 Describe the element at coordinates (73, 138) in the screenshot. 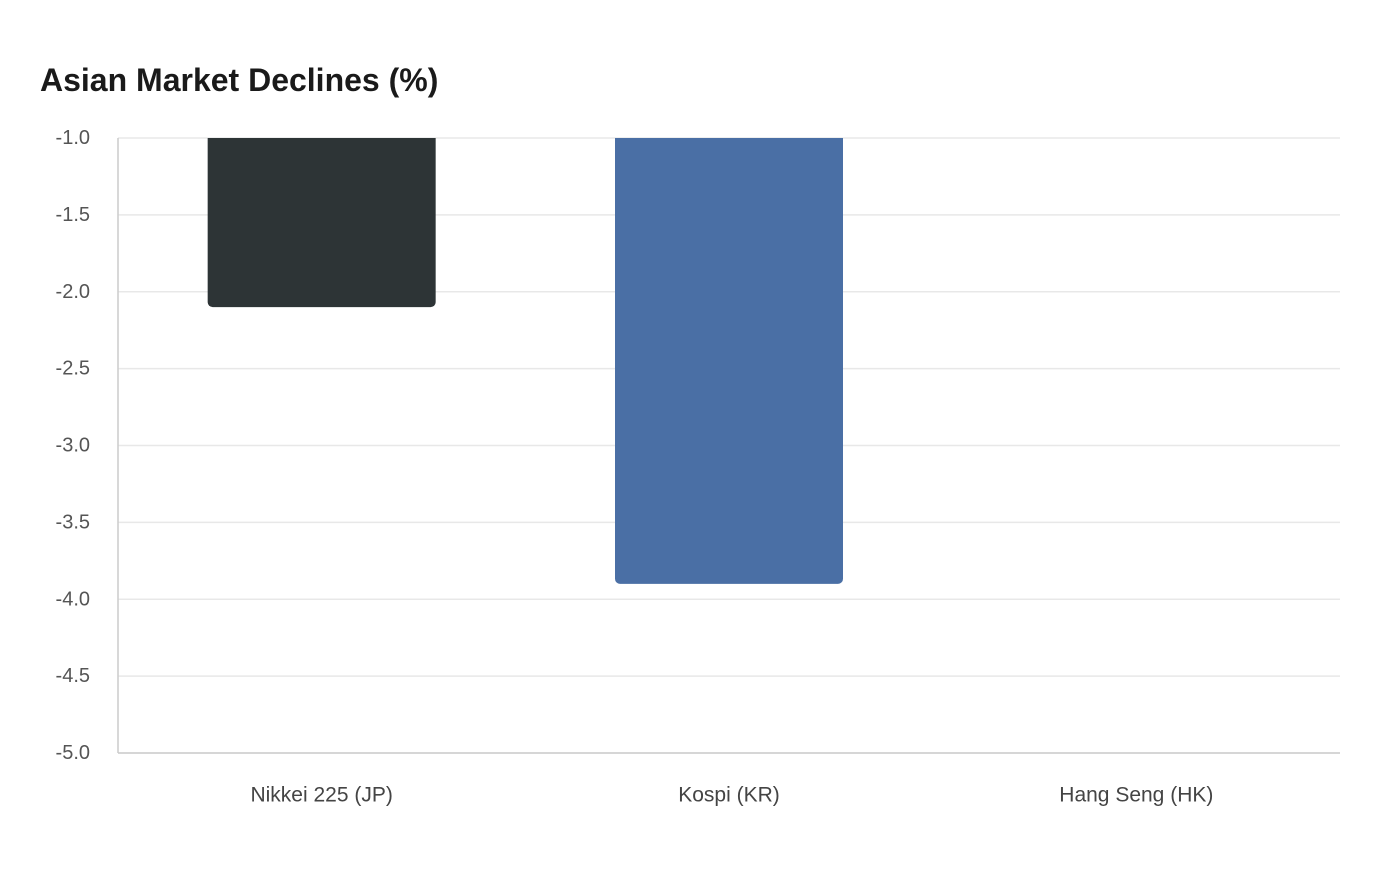

I see `y-tick-label: -1.0` at that location.